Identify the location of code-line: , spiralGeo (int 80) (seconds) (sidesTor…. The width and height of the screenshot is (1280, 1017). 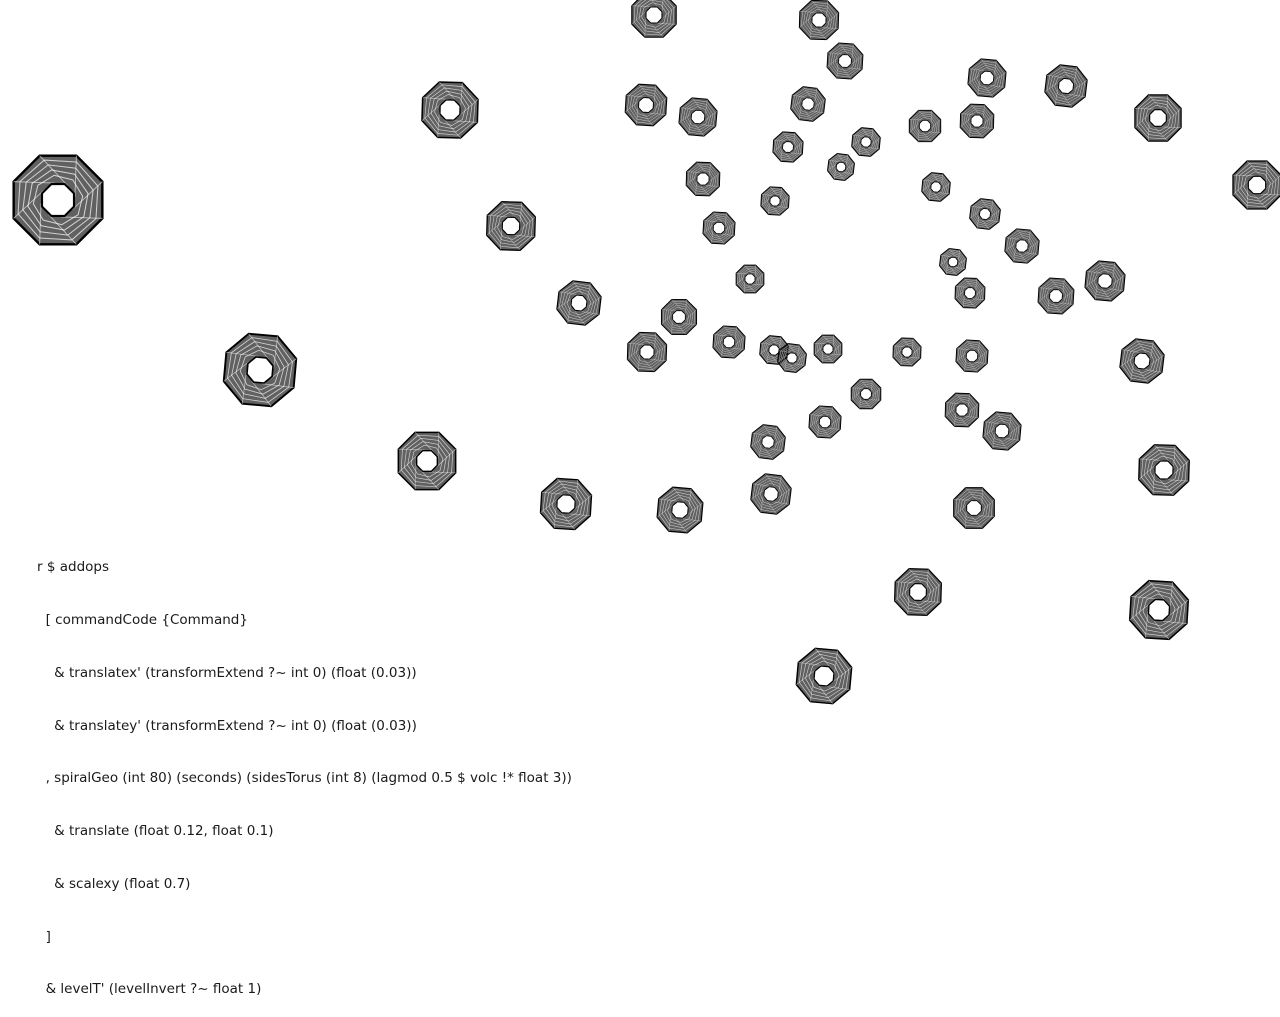
(304, 779).